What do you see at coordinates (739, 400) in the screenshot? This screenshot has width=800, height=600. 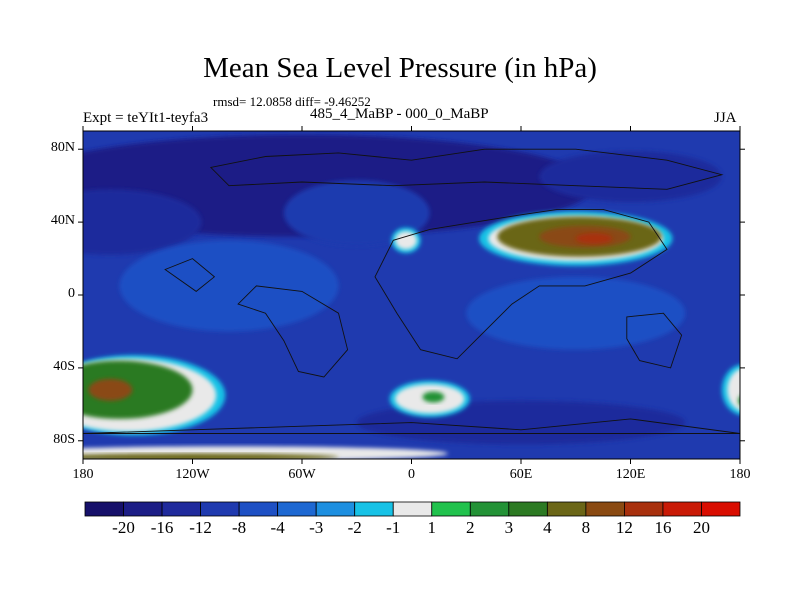 I see `field-region-far-east-south-high` at bounding box center [739, 400].